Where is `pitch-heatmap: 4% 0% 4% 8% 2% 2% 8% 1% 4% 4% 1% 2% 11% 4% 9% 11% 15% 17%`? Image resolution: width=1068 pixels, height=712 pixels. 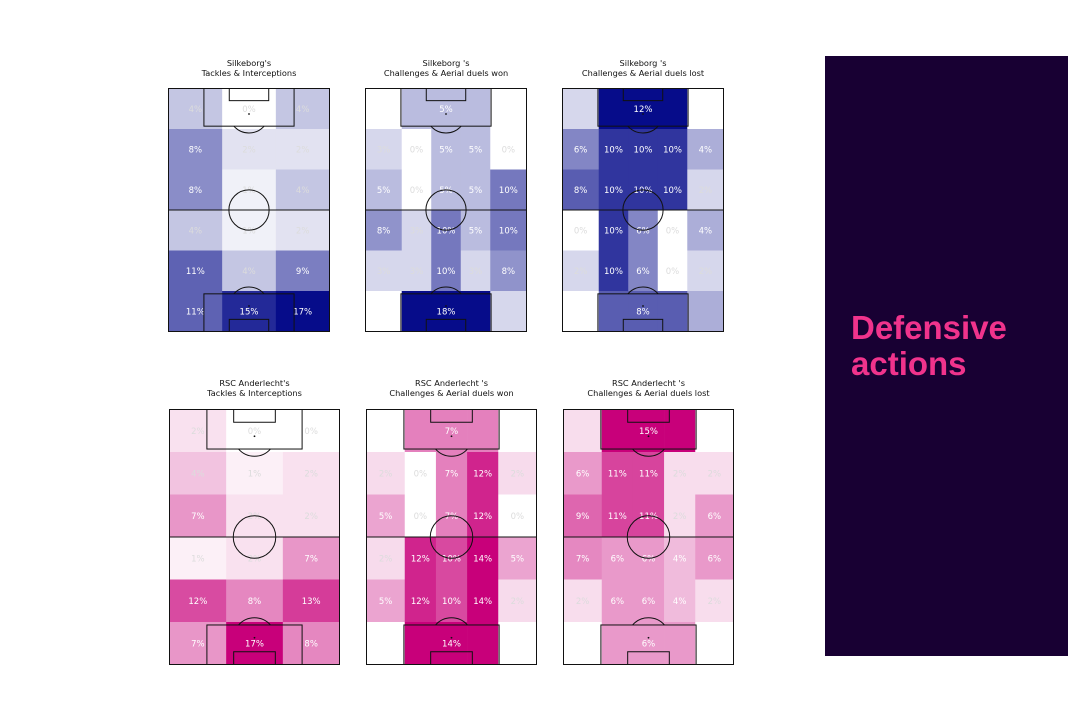 pitch-heatmap: 4% 0% 4% 8% 2% 2% 8% 1% 4% 4% 1% 2% 11% 4% 9% 11% 15% 17% is located at coordinates (249, 210).